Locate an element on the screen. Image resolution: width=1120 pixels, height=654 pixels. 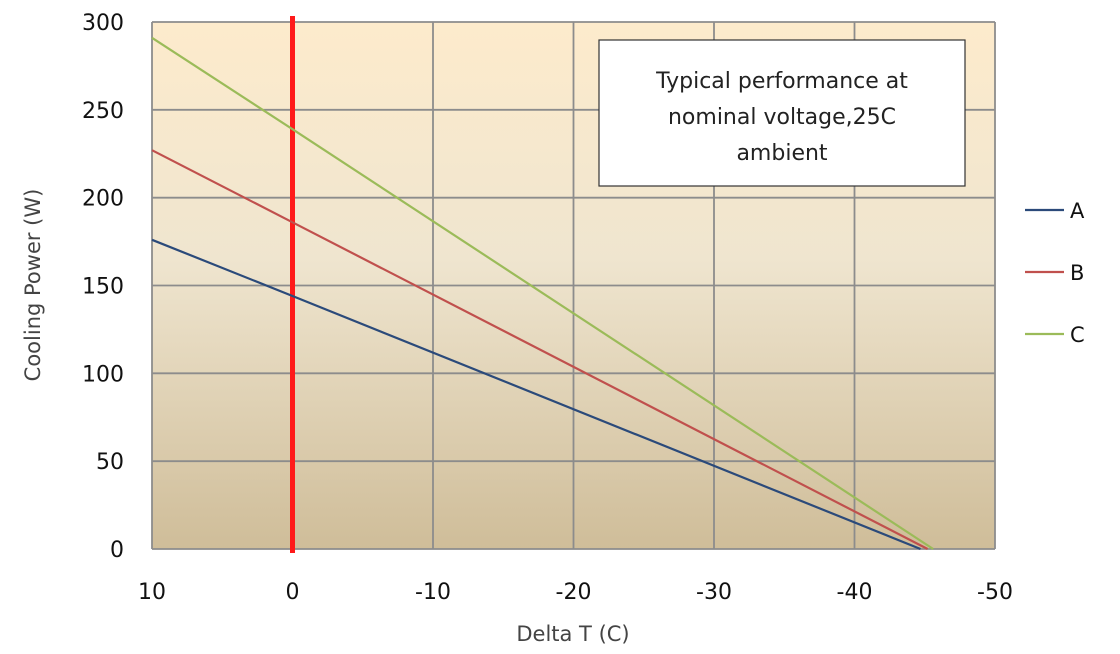
y-tick-label: 250 is located at coordinates (103, 111).